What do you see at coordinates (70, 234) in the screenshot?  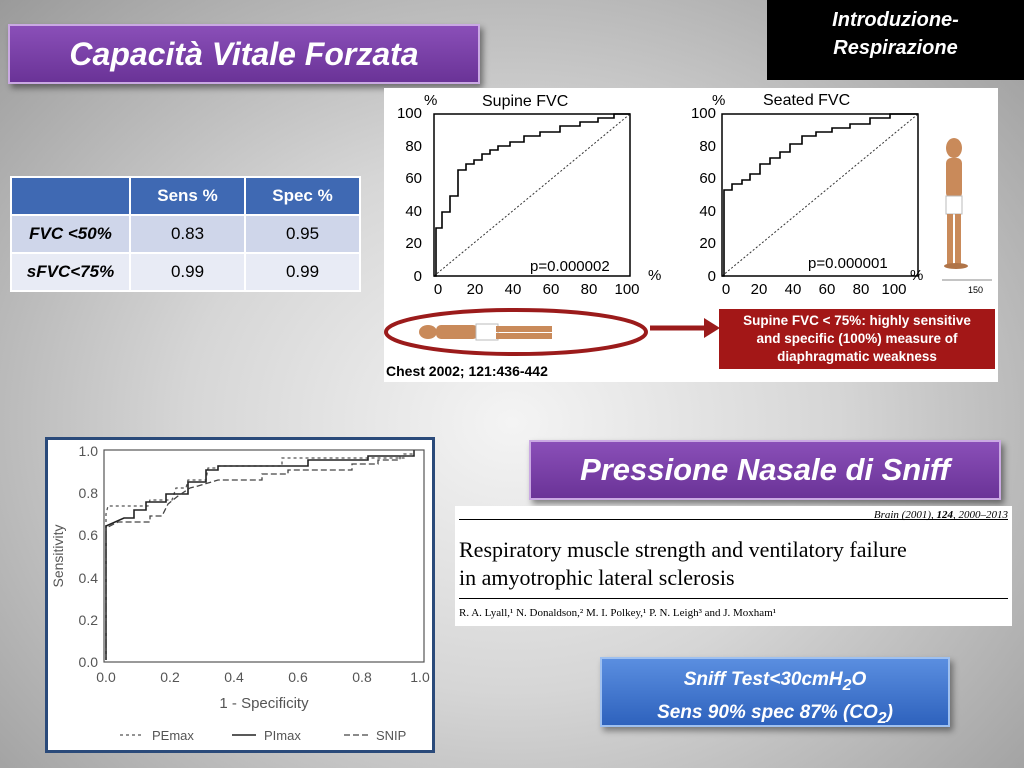 I see `row-label: FVC <50%` at bounding box center [70, 234].